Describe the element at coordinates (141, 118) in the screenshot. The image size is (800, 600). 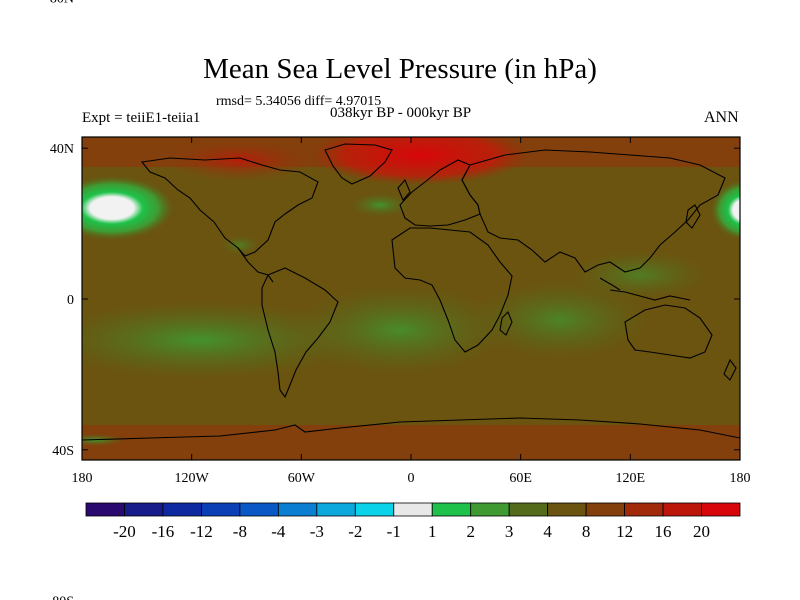
I see `experiment-label: Expt = teiiE1-teiia1` at that location.